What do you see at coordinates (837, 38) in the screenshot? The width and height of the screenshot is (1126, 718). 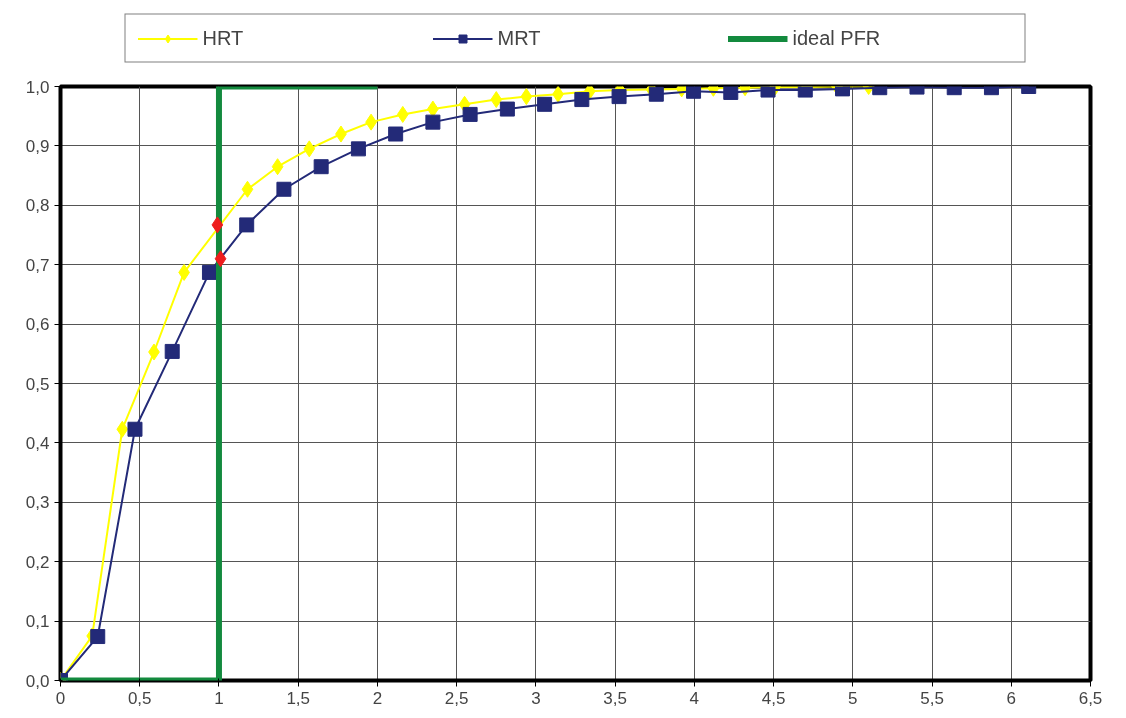 I see `legend-label: ideal PFR` at bounding box center [837, 38].